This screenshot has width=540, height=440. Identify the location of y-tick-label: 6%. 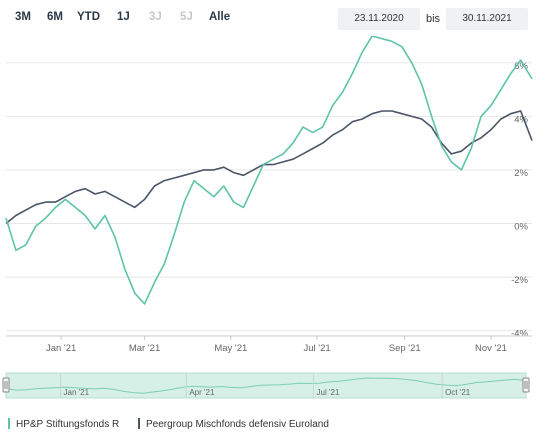
(521, 66).